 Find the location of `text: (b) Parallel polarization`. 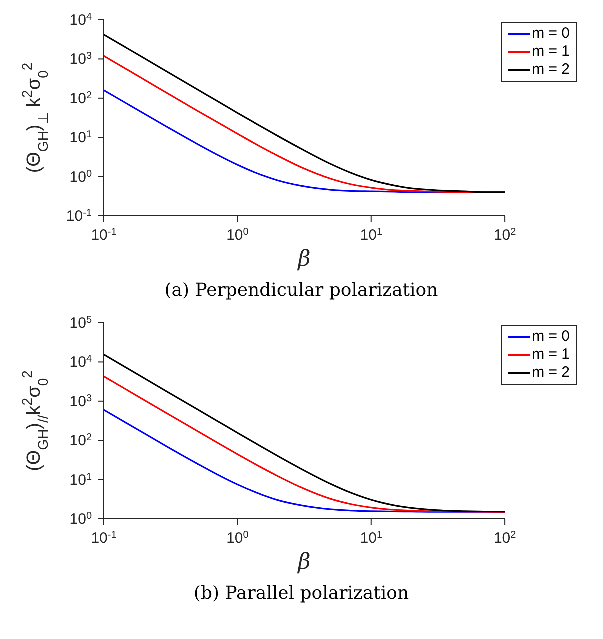

text: (b) Parallel polarization is located at coordinates (301, 593).